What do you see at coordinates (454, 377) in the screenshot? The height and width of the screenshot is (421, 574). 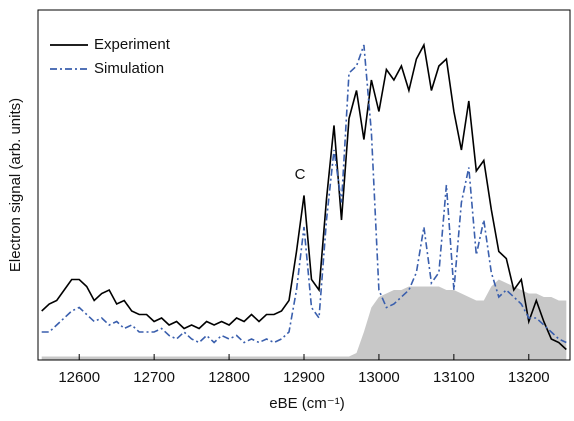 I see `x-tick-label: 13100` at bounding box center [454, 377].